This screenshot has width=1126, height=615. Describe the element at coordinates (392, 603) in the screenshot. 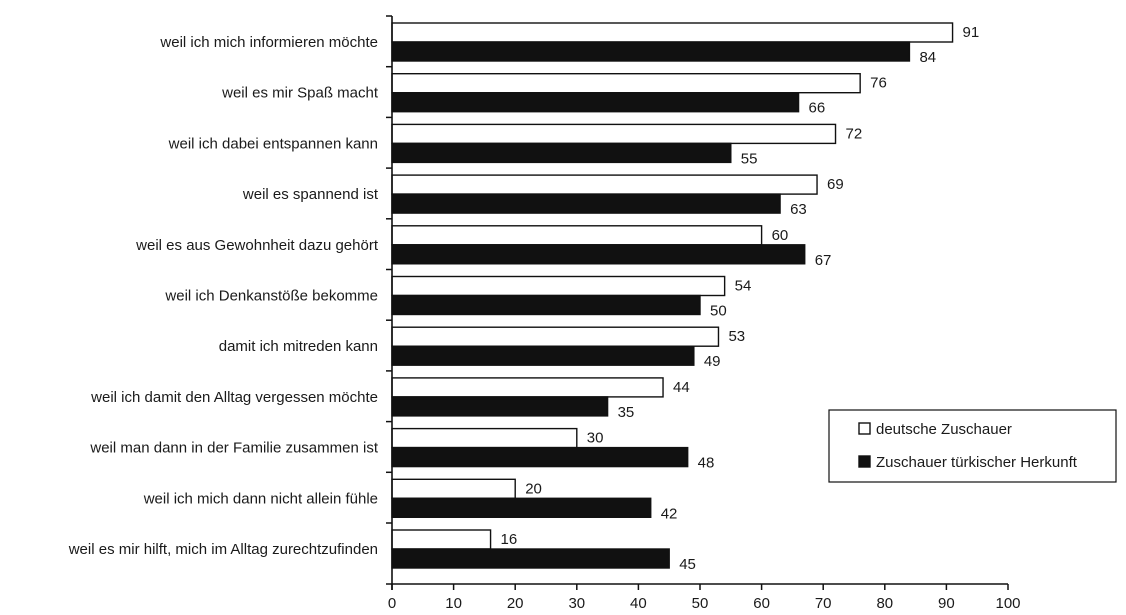

I see `x-tick-label: 0` at that location.